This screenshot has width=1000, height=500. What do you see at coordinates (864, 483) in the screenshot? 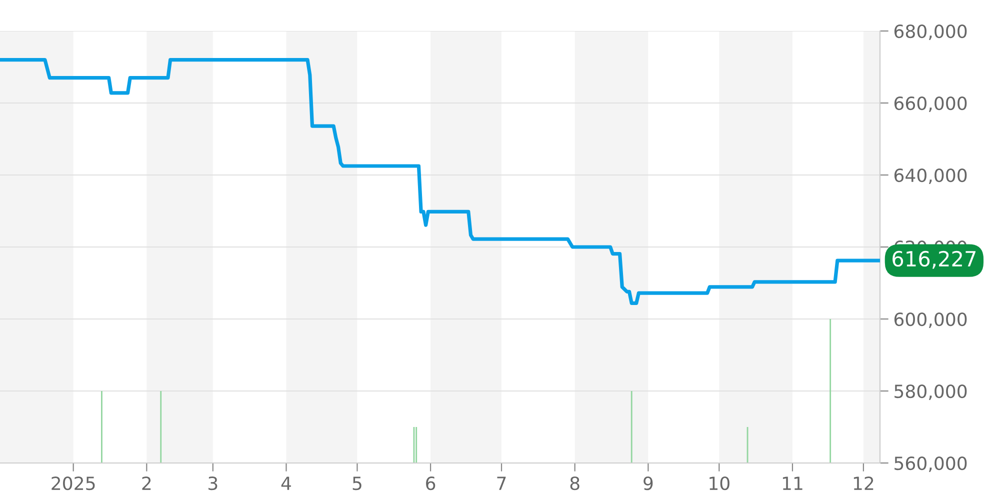
I see `x-tick-label: 12` at bounding box center [864, 483].